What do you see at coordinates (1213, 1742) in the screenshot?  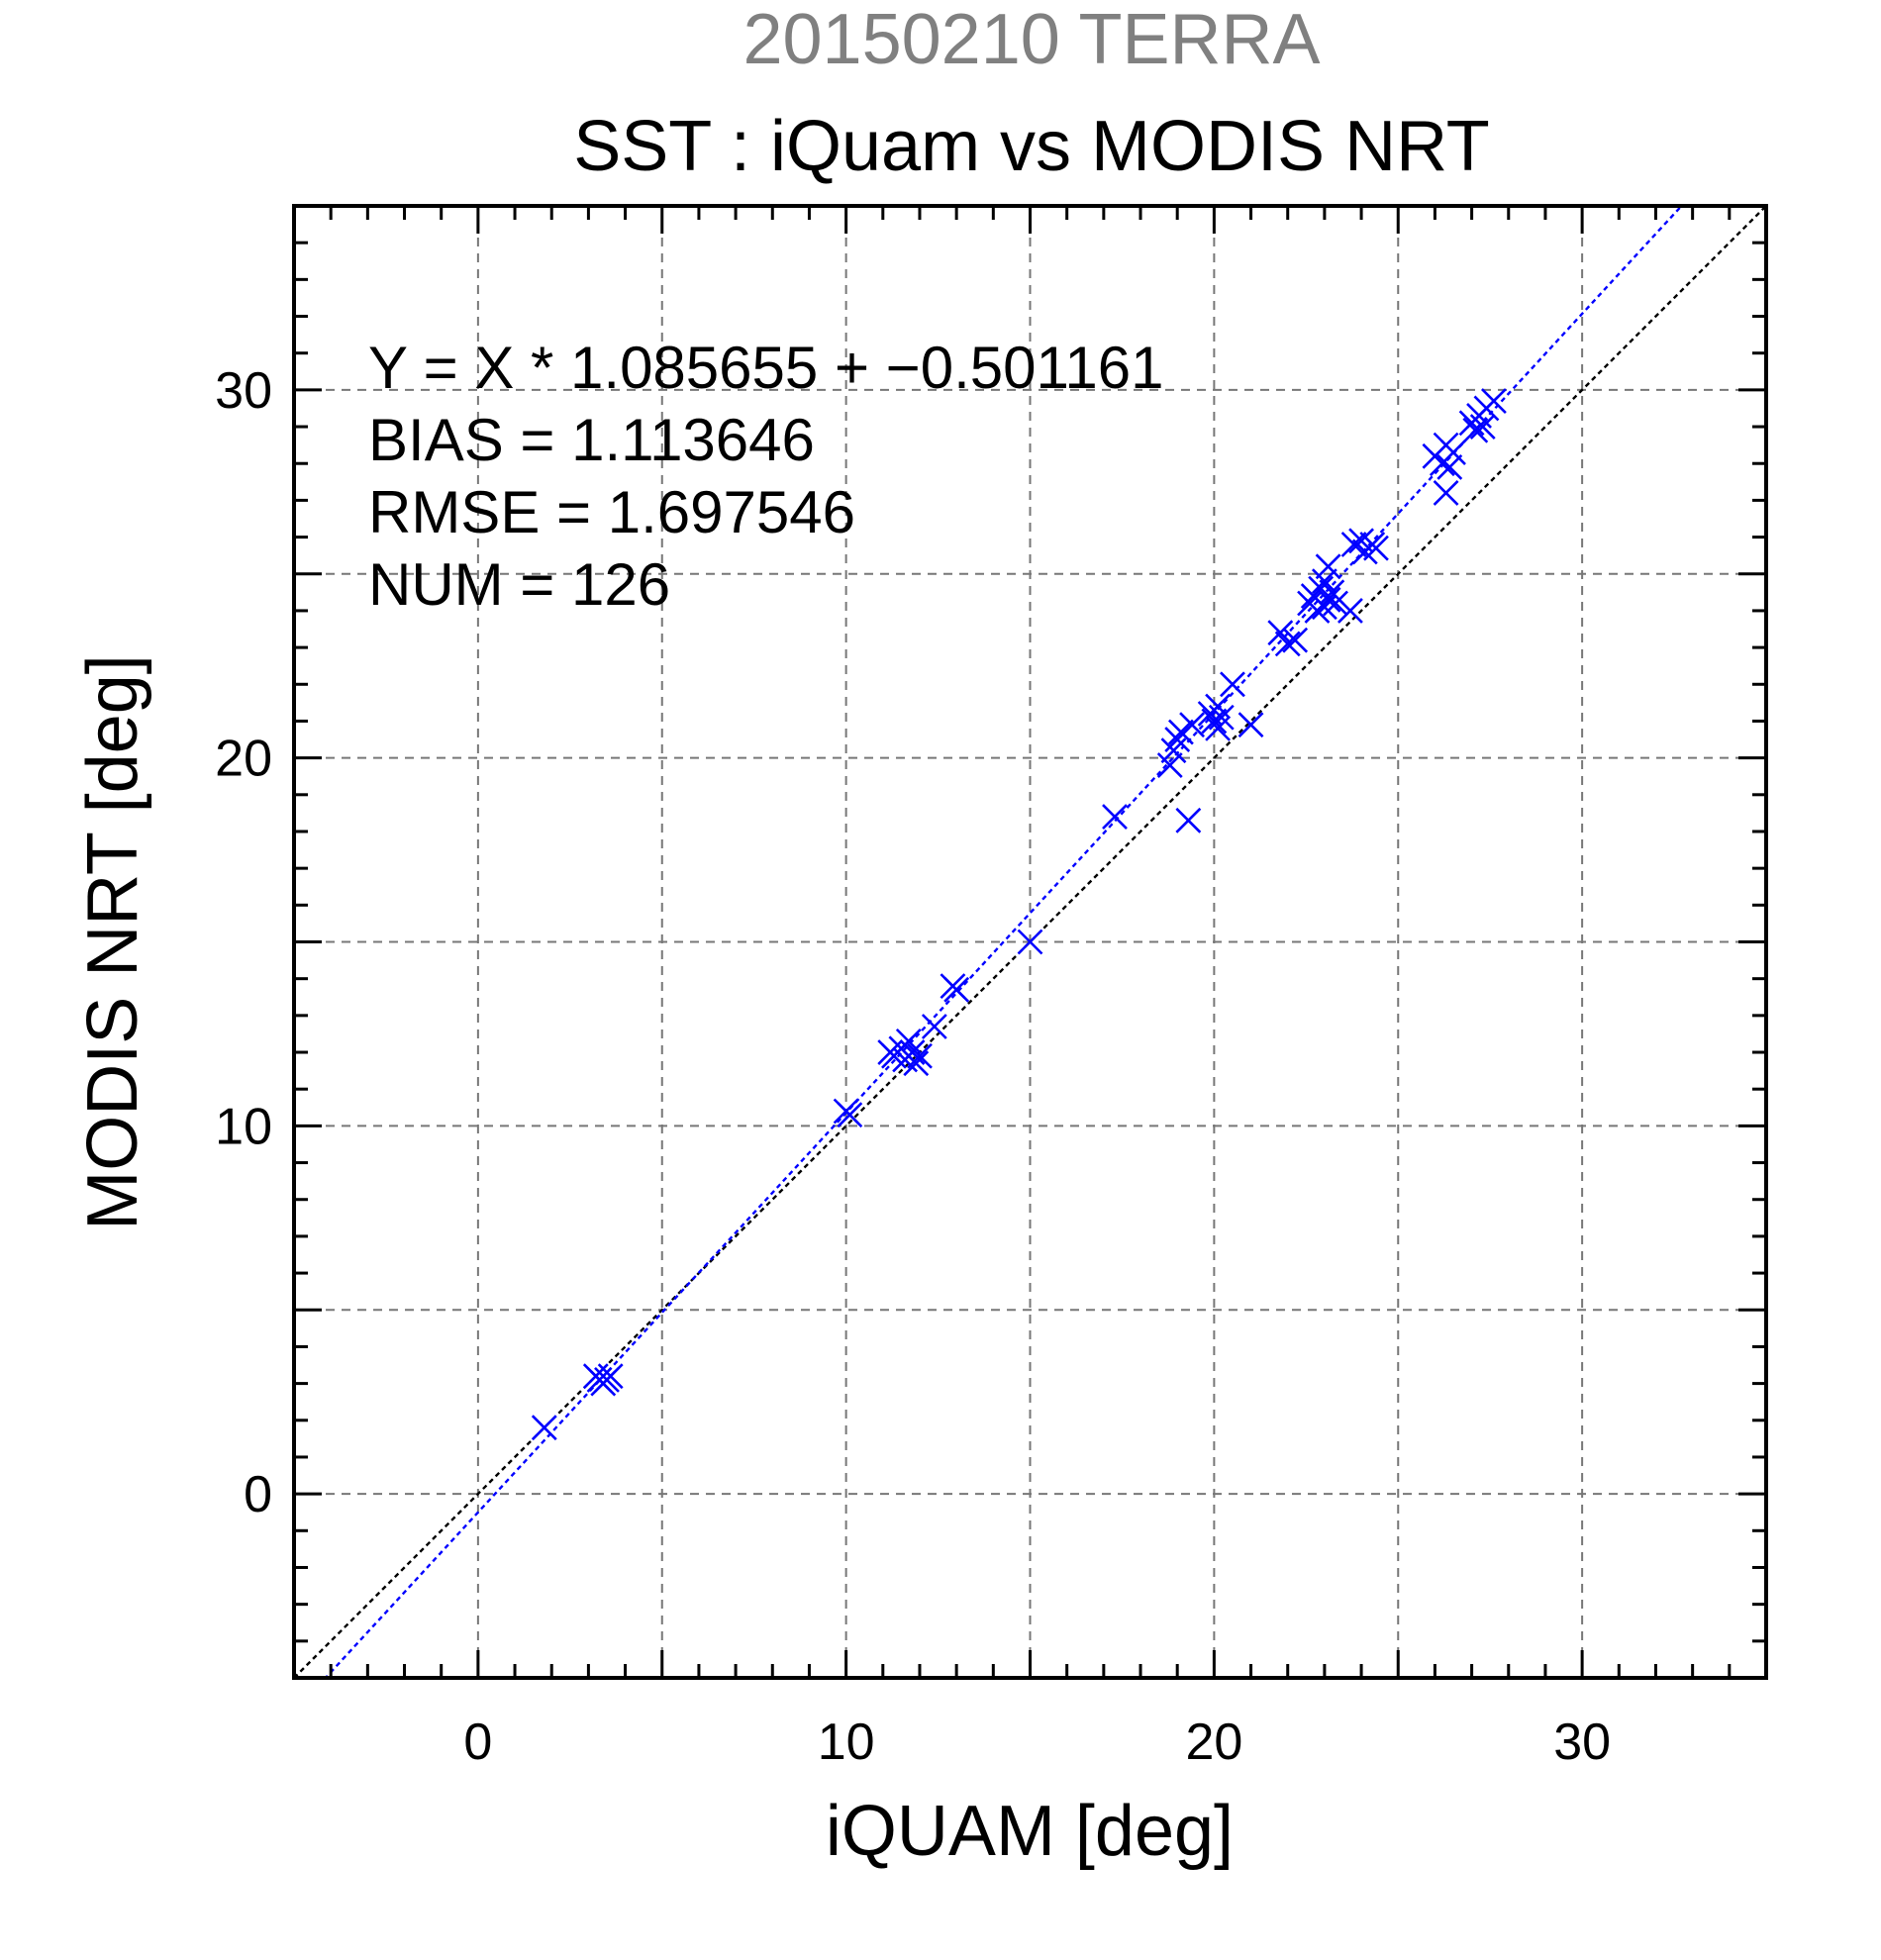 I see `x-tick-label: 20` at bounding box center [1213, 1742].